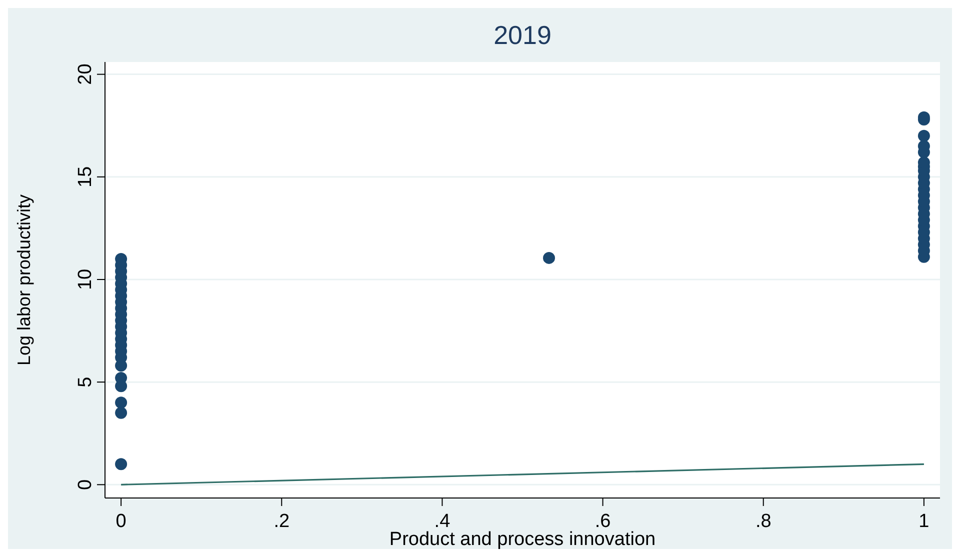  I want to click on y-tick-label: 15, so click(85, 177).